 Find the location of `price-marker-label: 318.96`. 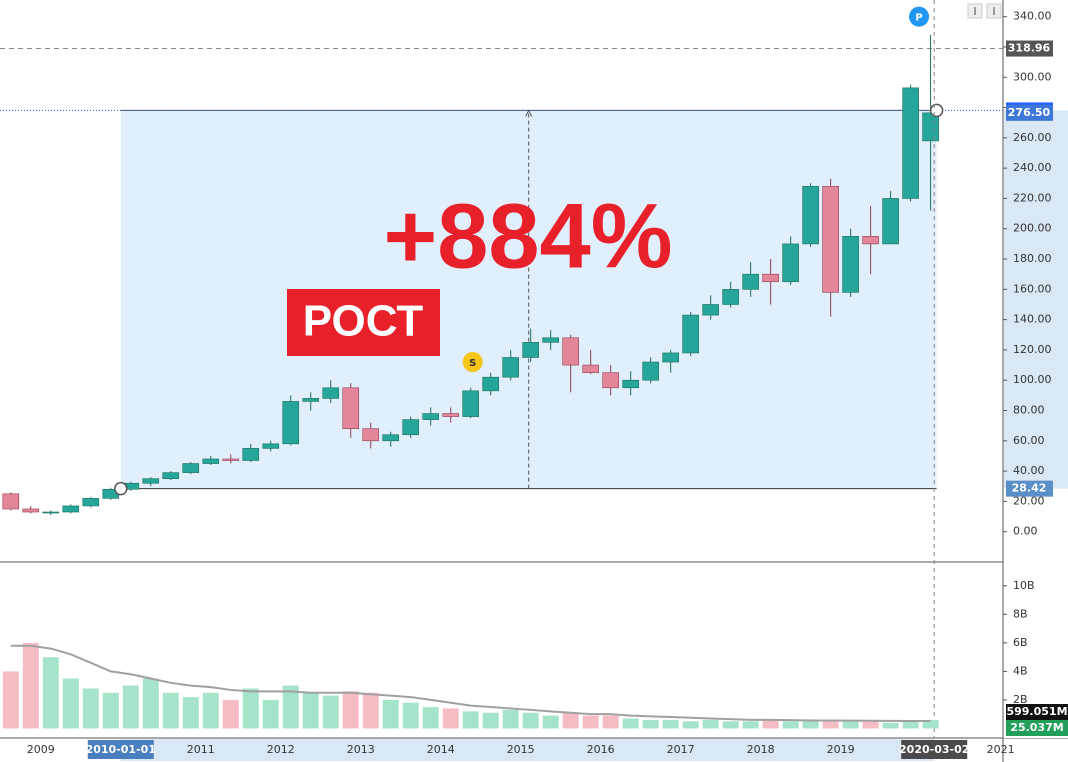

price-marker-label: 318.96 is located at coordinates (1029, 48).